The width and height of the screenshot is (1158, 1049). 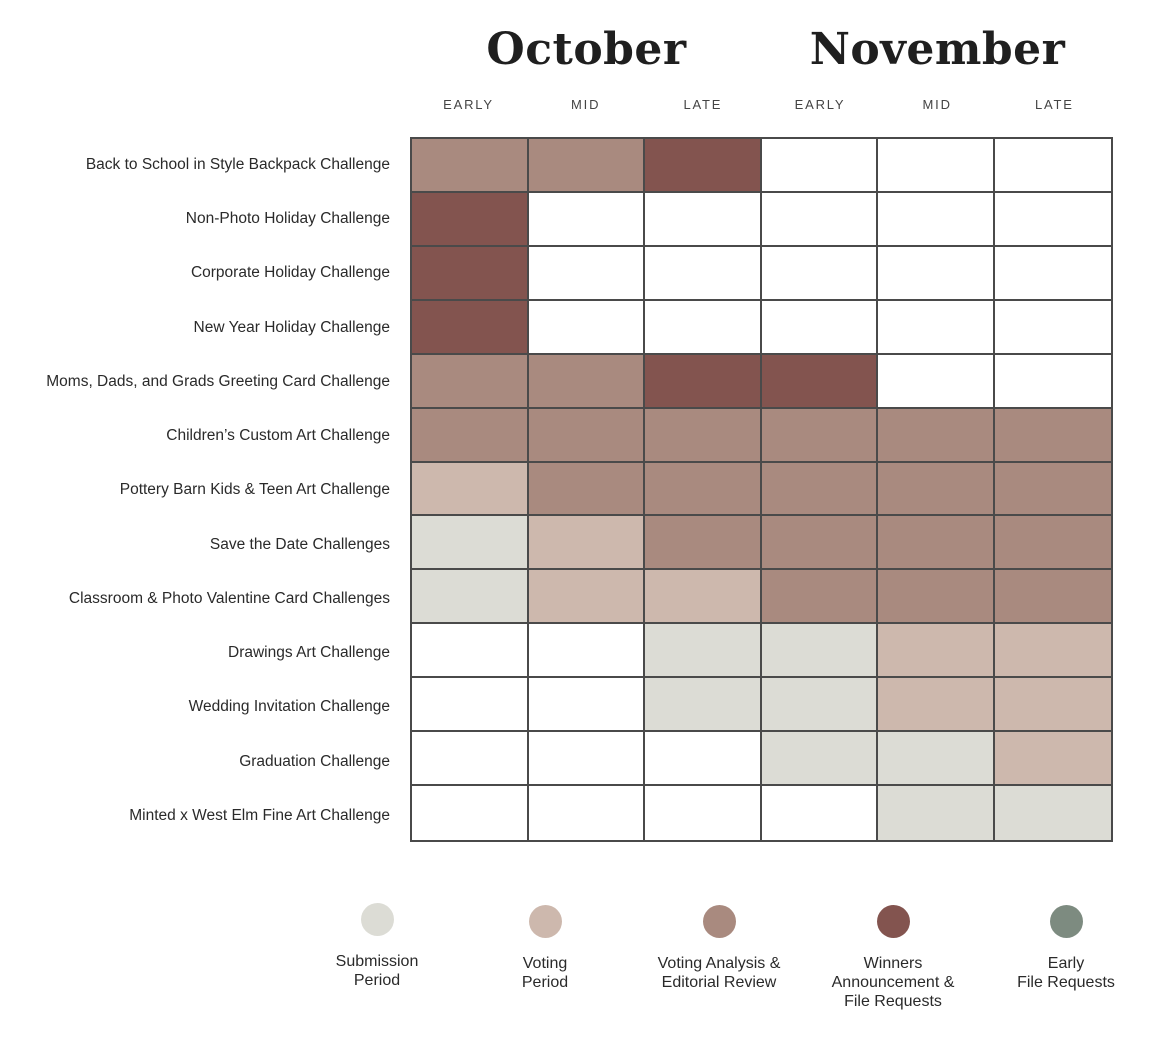 I want to click on row-label: Corporate Holiday Challenge, so click(x=290, y=273).